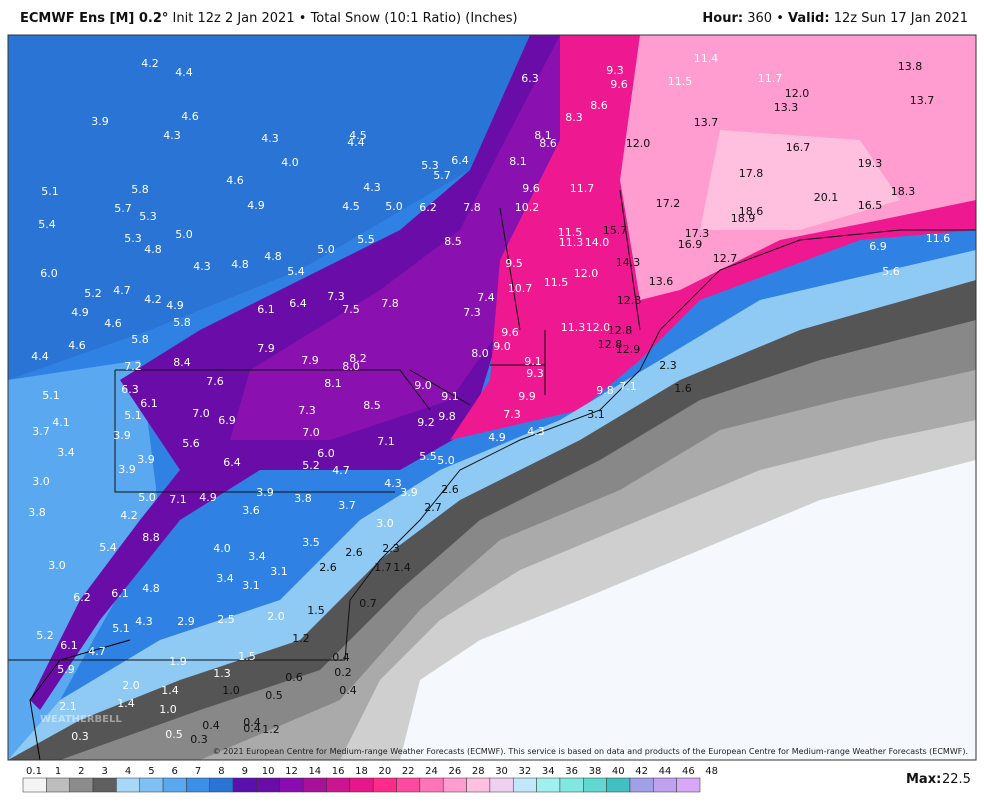 The image size is (984, 808). Describe the element at coordinates (226, 619) in the screenshot. I see `snow-value: 2.5` at that location.